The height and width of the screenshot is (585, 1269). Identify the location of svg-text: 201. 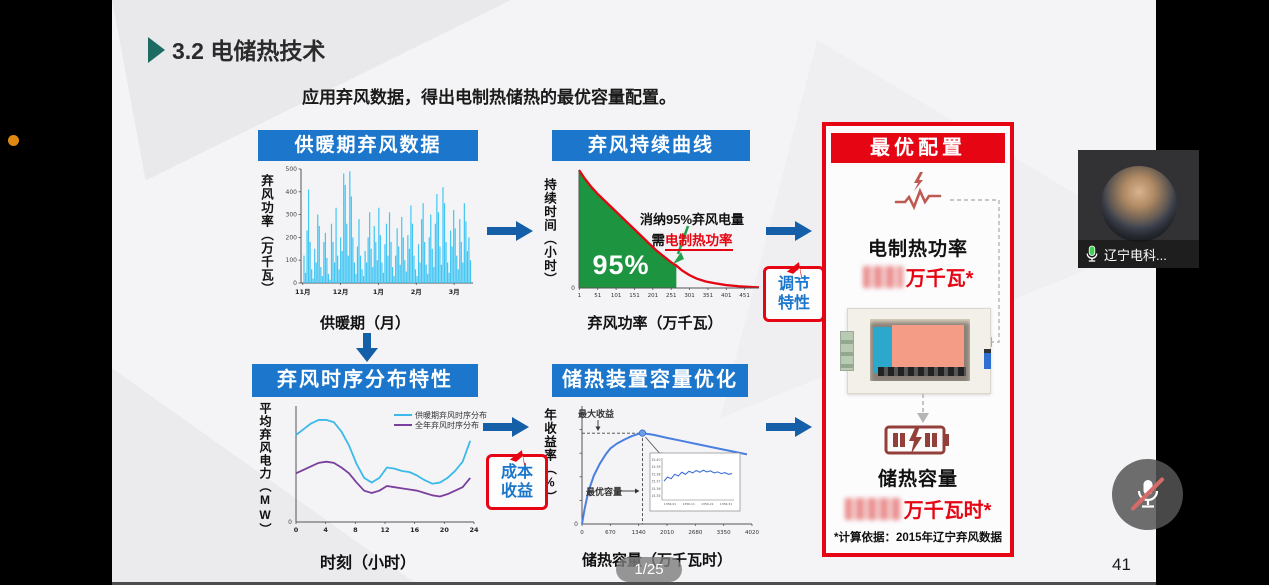
(653, 296).